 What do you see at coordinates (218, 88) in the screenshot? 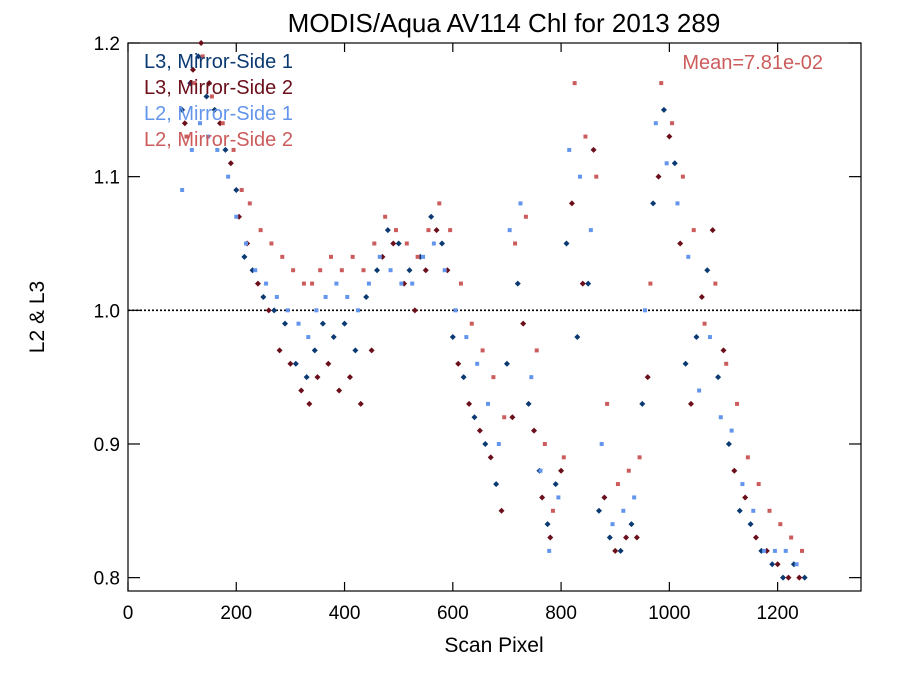
I see `legend-entry: L3, Mirror-Side 2` at bounding box center [218, 88].